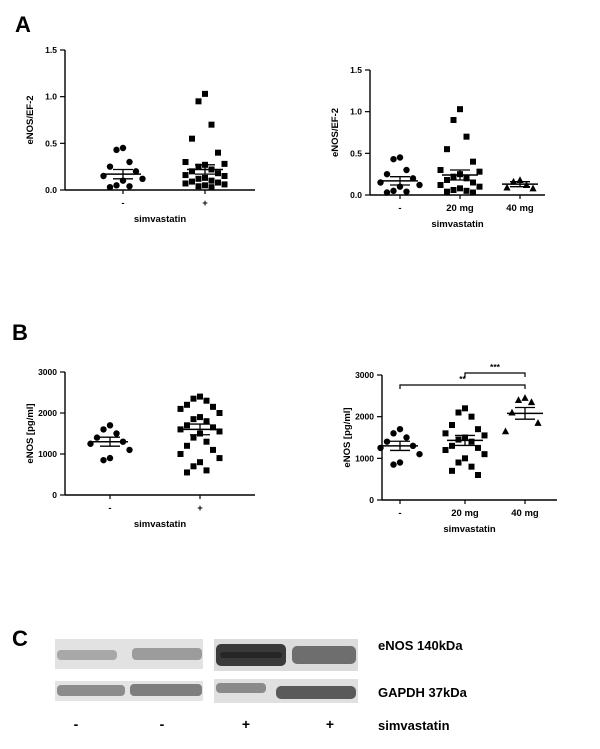 This screenshot has width=600, height=749. Describe the element at coordinates (76, 724) in the screenshot. I see `lane-label-1: -` at that location.